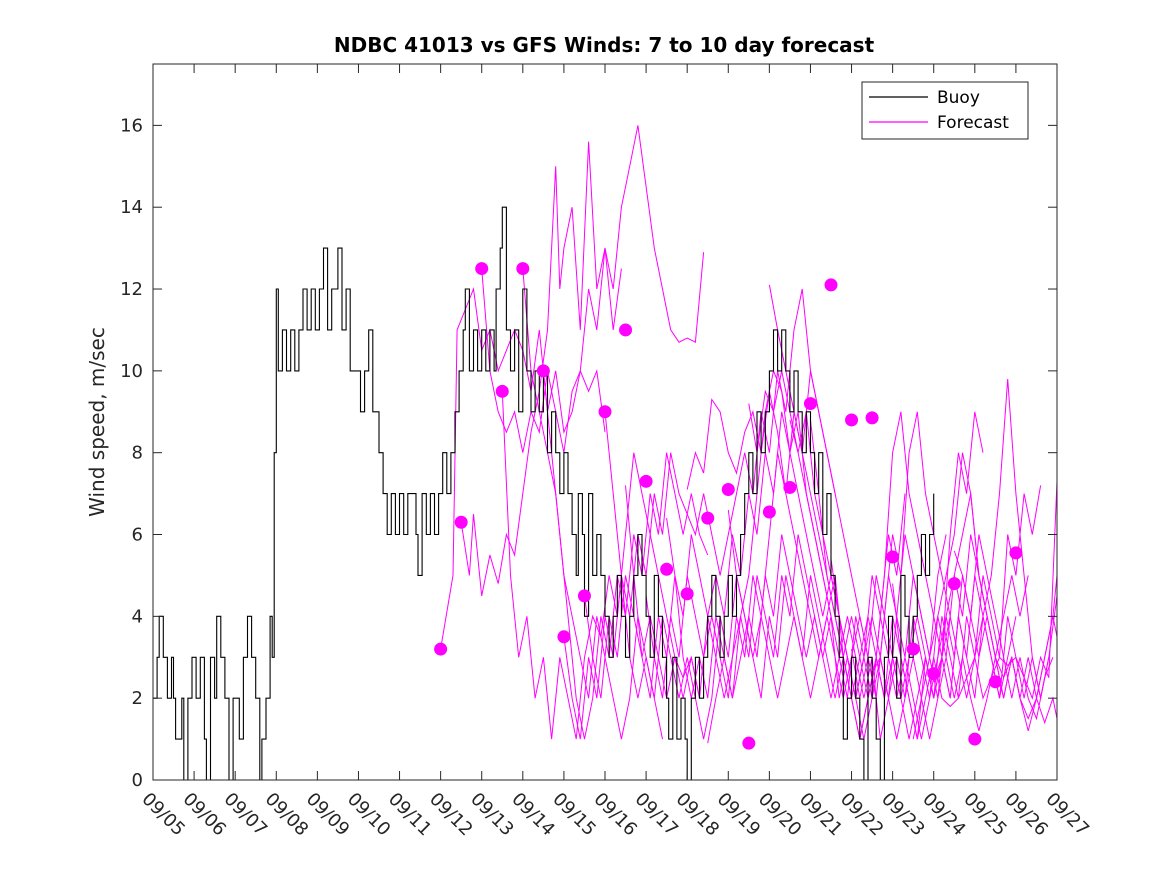 Image resolution: width=1167 pixels, height=875 pixels. What do you see at coordinates (137, 535) in the screenshot?
I see `y-tick-label: 6` at bounding box center [137, 535].